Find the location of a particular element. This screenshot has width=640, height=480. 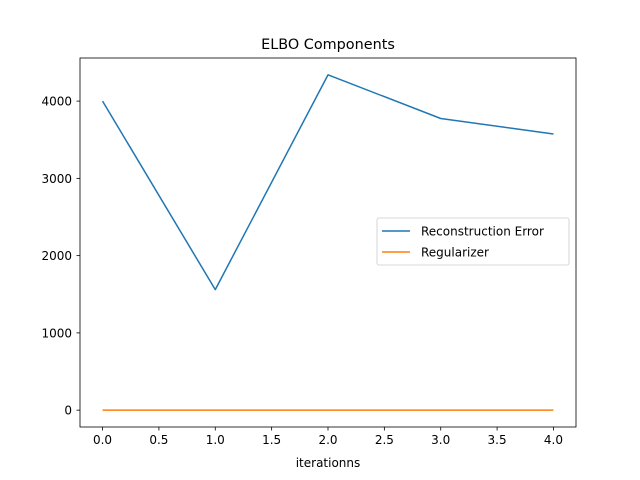

legend-label: Regularizer is located at coordinates (455, 253).